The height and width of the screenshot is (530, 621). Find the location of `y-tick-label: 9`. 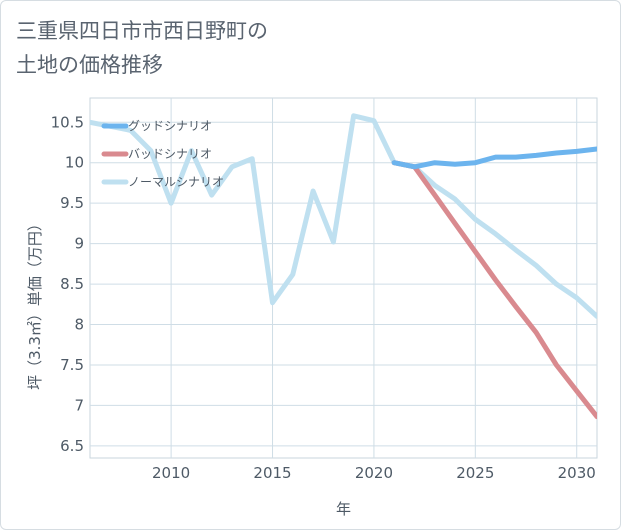

y-tick-label: 9 is located at coordinates (79, 244).